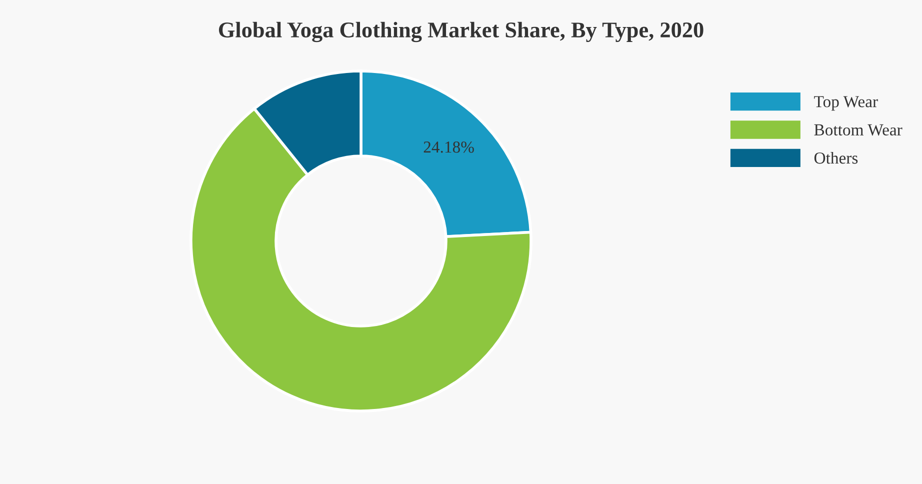  What do you see at coordinates (846, 103) in the screenshot?
I see `legend-label: Top Wear` at bounding box center [846, 103].